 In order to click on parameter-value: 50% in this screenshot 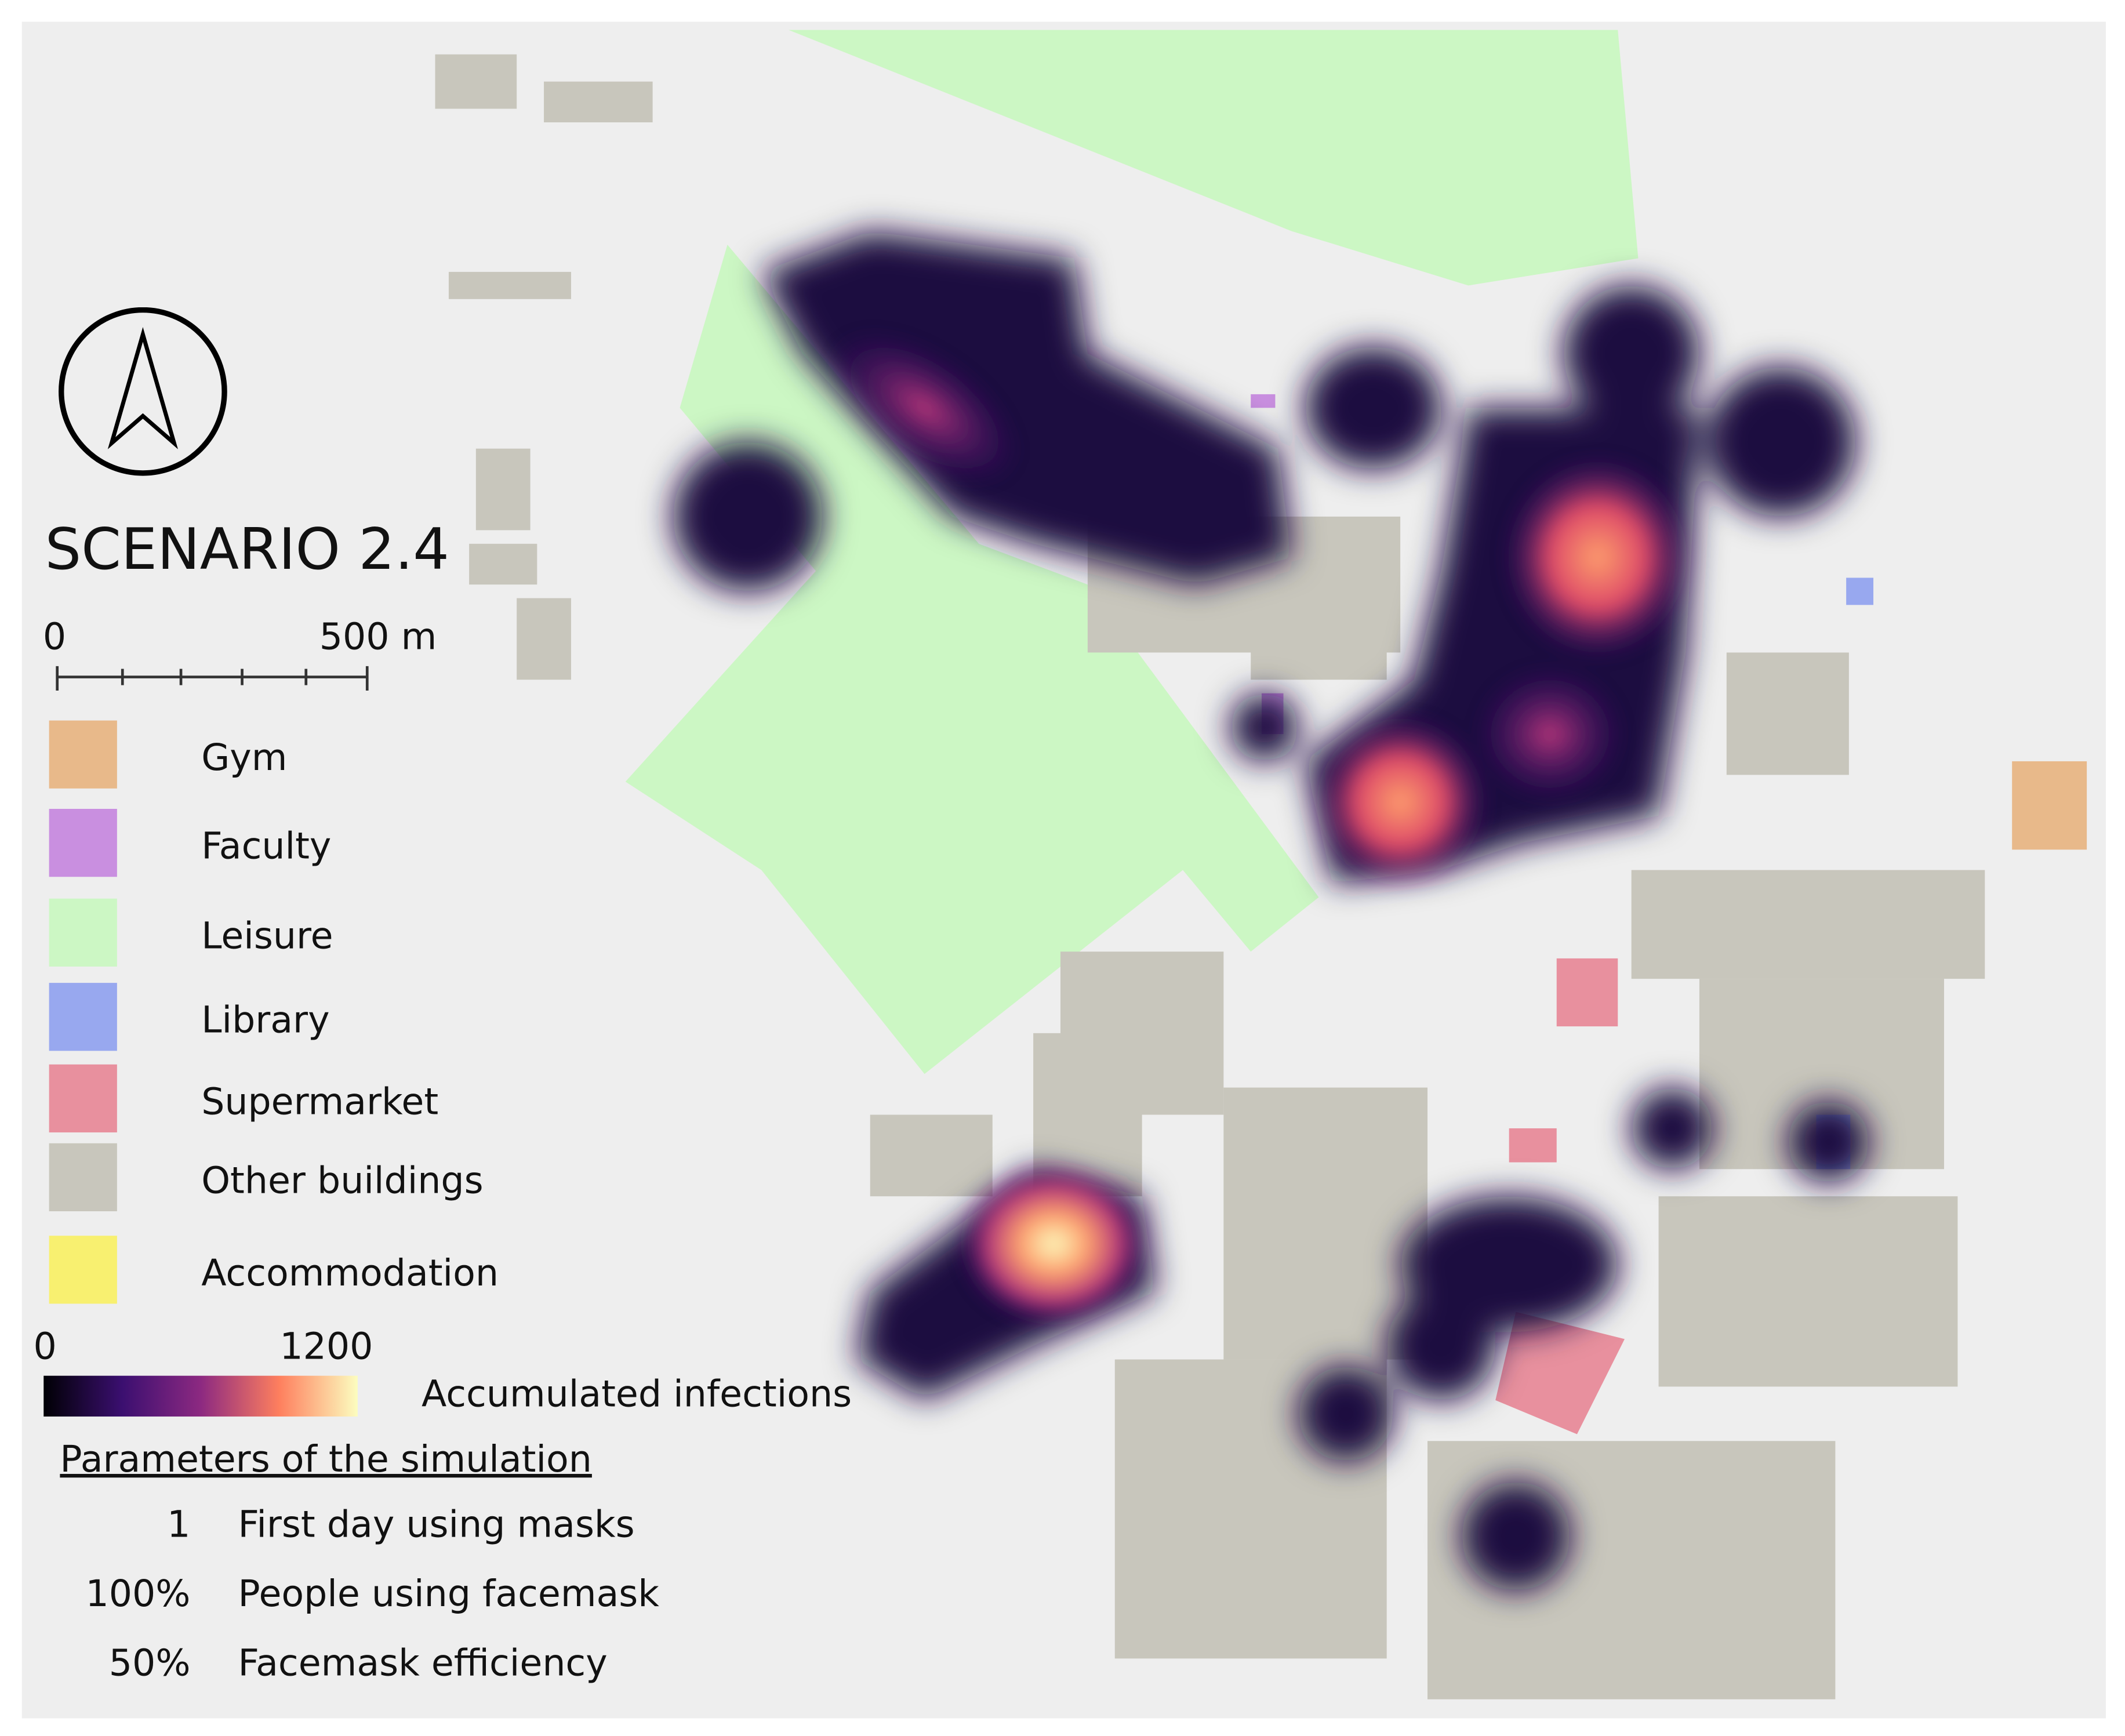, I will do `click(150, 1662)`.